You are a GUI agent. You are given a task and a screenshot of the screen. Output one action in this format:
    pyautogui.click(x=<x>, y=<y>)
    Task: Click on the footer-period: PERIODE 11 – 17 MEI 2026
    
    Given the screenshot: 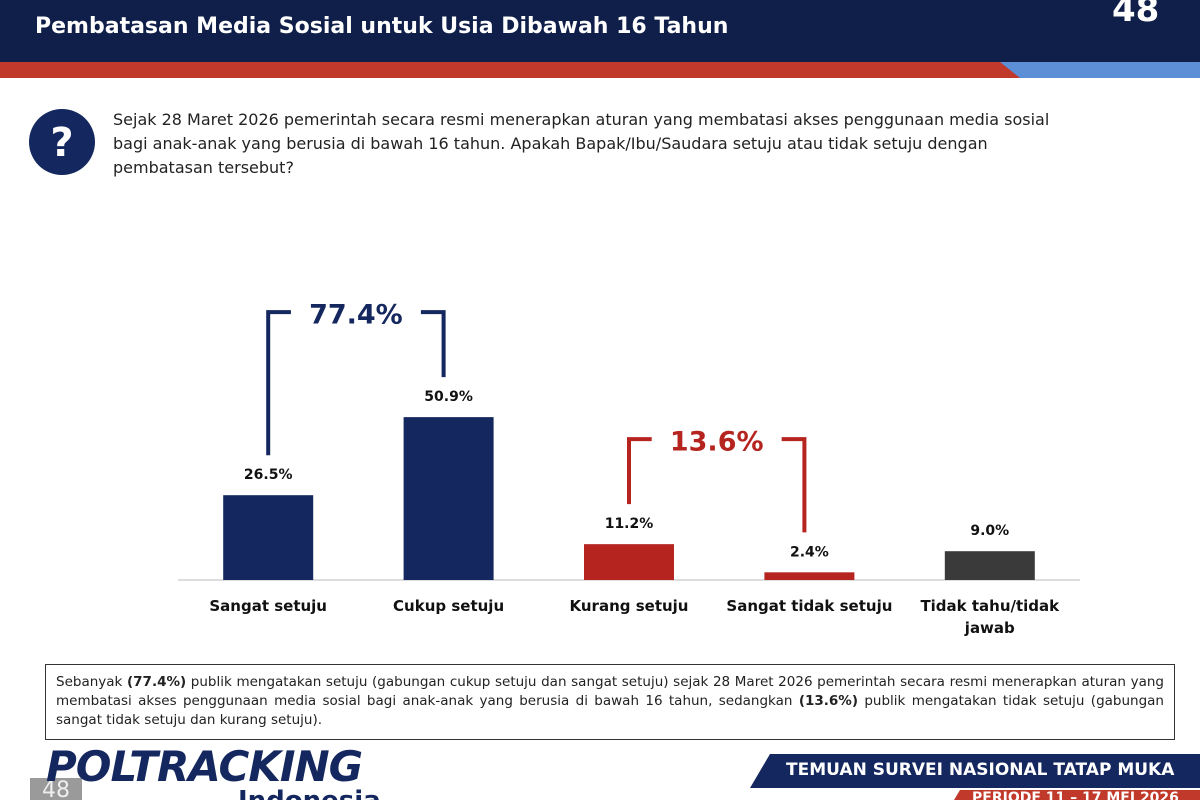 What is the action you would take?
    pyautogui.click(x=1075, y=795)
    